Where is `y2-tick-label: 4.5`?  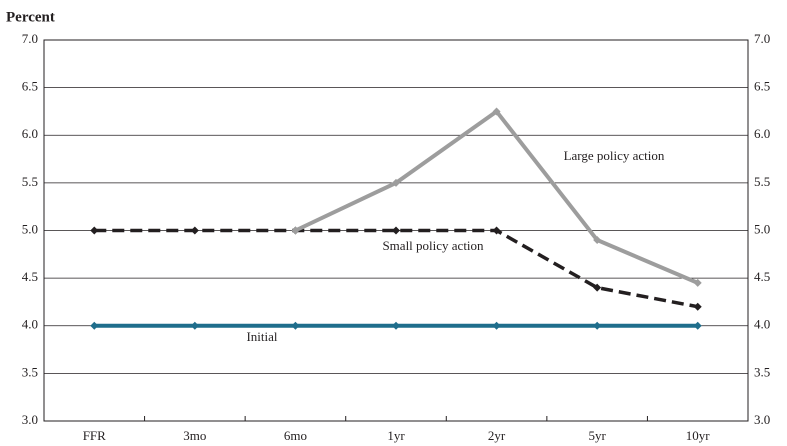
y2-tick-label: 4.5 is located at coordinates (762, 276).